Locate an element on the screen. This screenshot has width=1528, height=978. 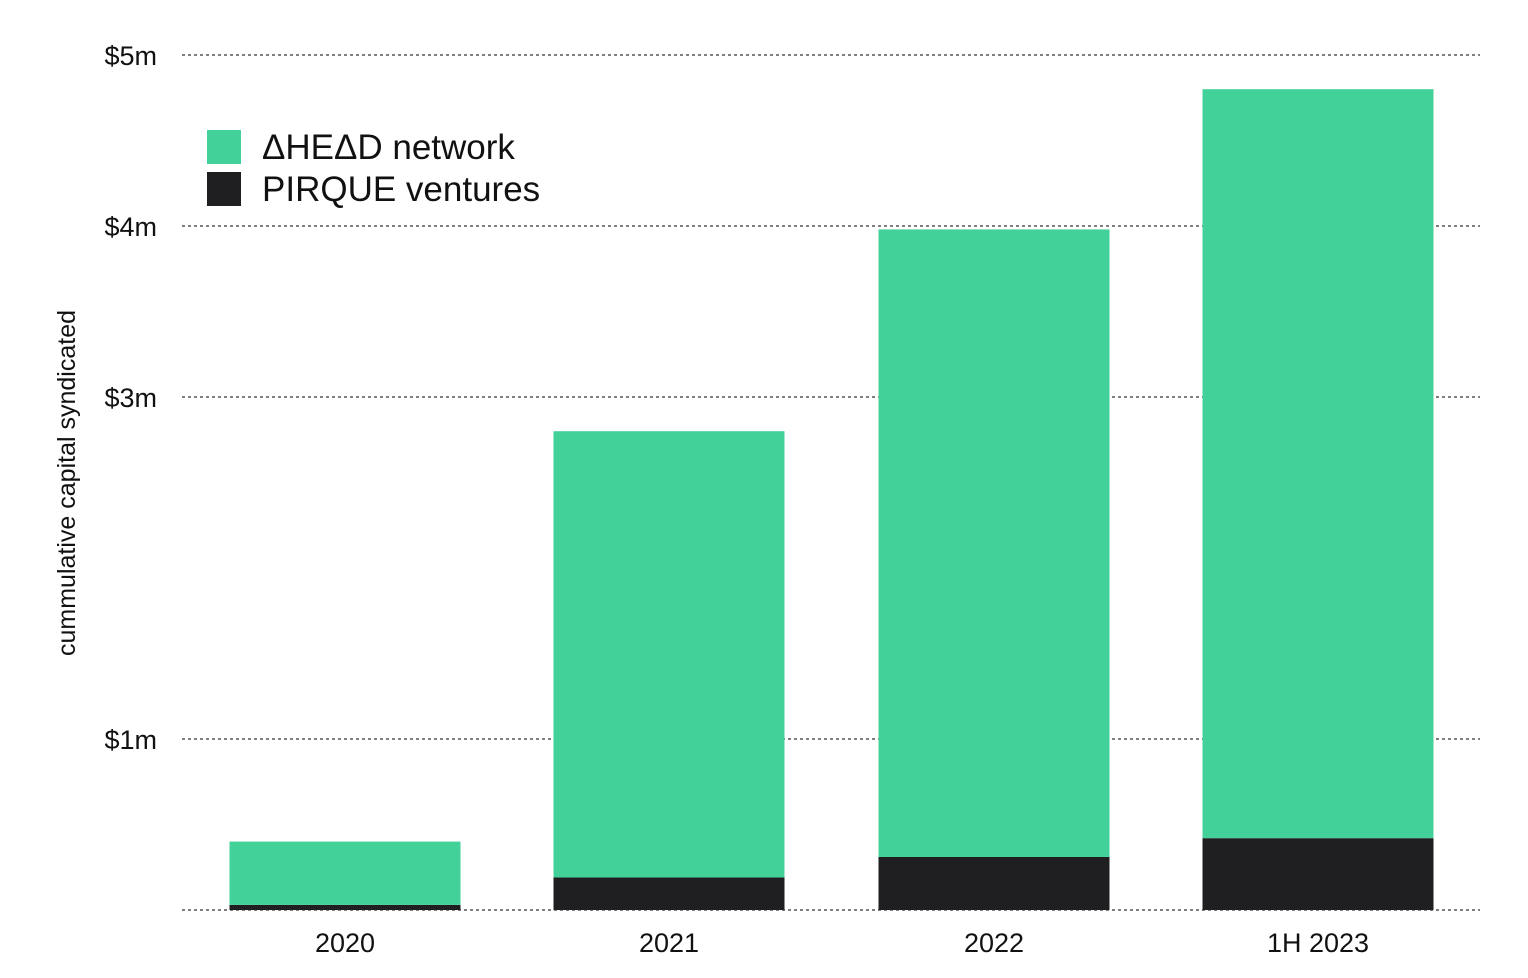
x-tick-label: 1H 2023 is located at coordinates (1318, 943).